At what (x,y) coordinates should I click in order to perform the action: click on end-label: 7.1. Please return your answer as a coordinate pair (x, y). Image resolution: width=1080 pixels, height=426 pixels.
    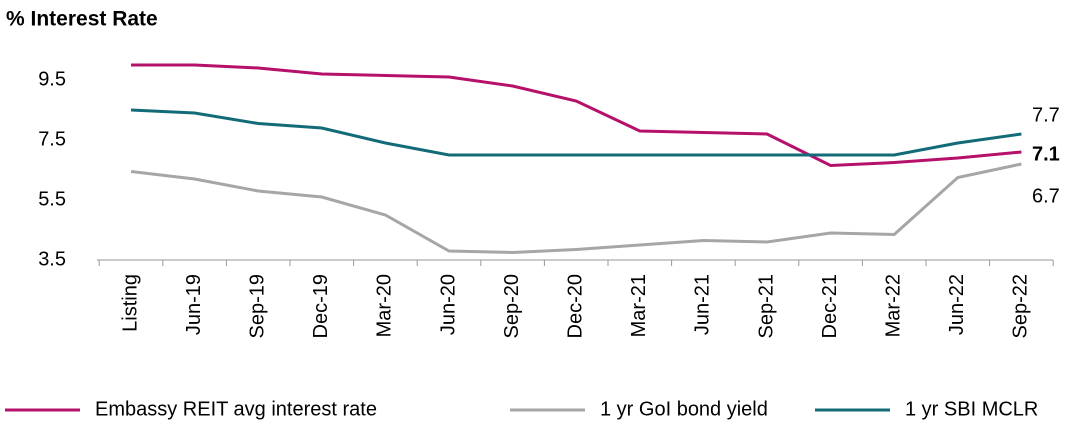
    Looking at the image, I should click on (1046, 154).